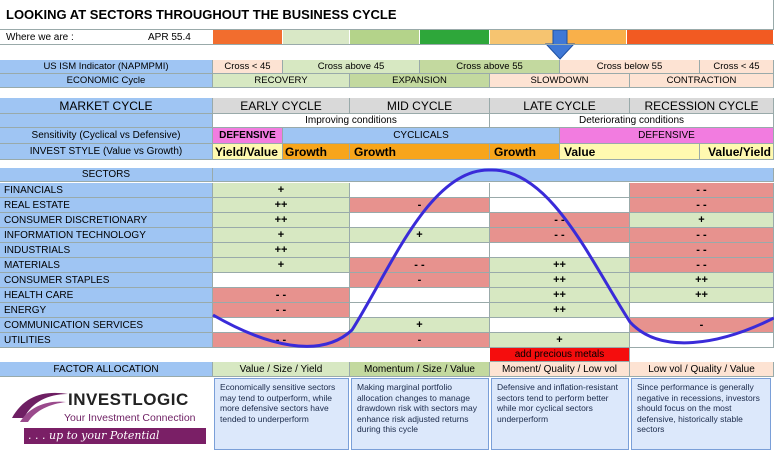 This screenshot has width=774, height=451. What do you see at coordinates (737, 152) in the screenshot?
I see `invest-value-yield: Value/Yield` at bounding box center [737, 152].